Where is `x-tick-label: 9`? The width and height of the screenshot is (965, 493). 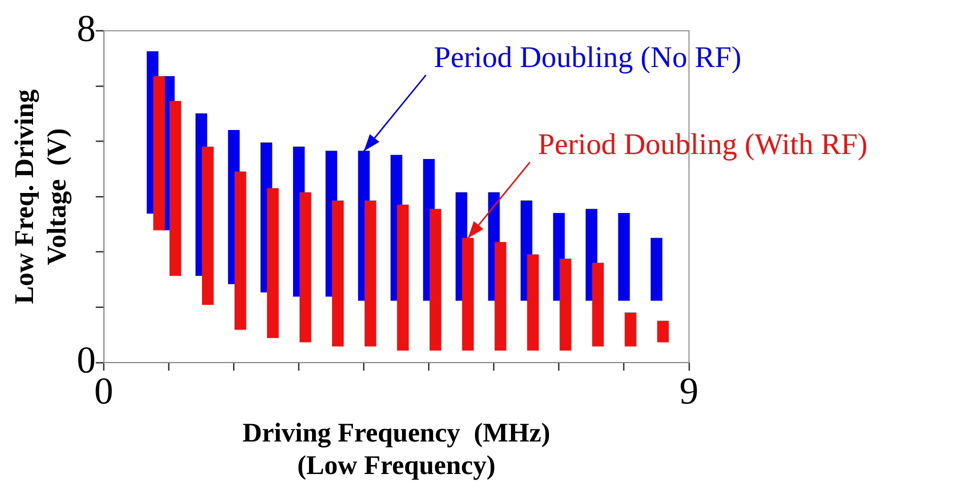
x-tick-label: 9 is located at coordinates (689, 391).